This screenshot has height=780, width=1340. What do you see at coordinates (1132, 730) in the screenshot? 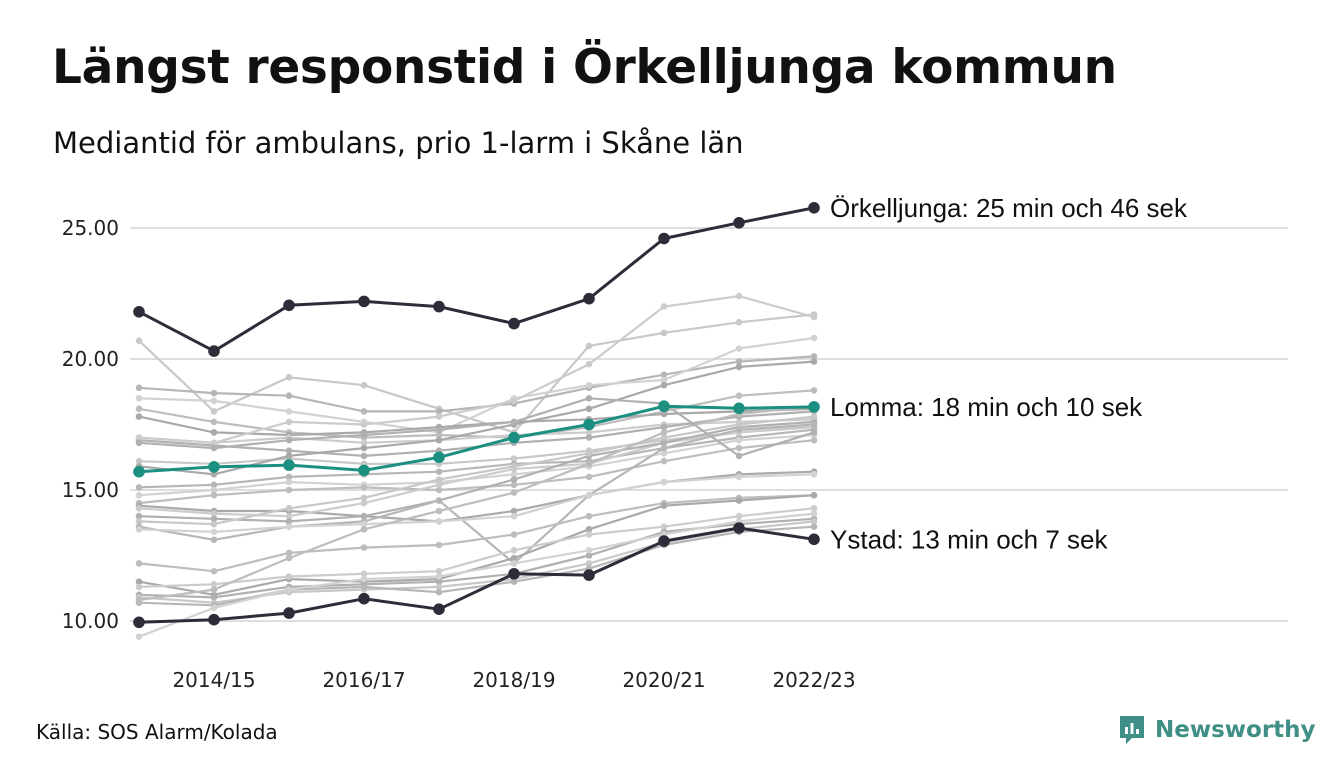
I see `newsworthy-logo-icon` at bounding box center [1132, 730].